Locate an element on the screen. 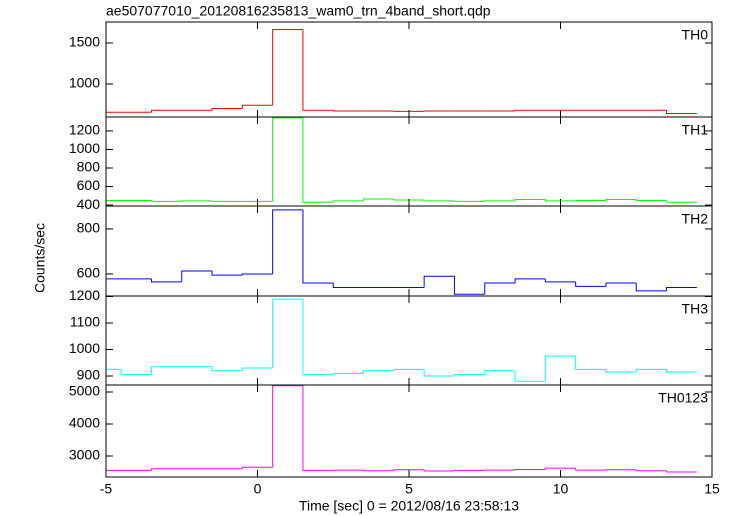  panel-frame is located at coordinates (409, 161).